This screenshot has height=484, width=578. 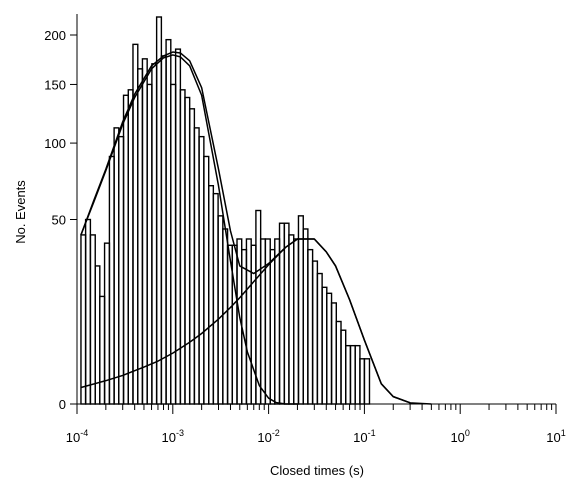 I want to click on y-tick-label: 0, so click(x=62, y=404).